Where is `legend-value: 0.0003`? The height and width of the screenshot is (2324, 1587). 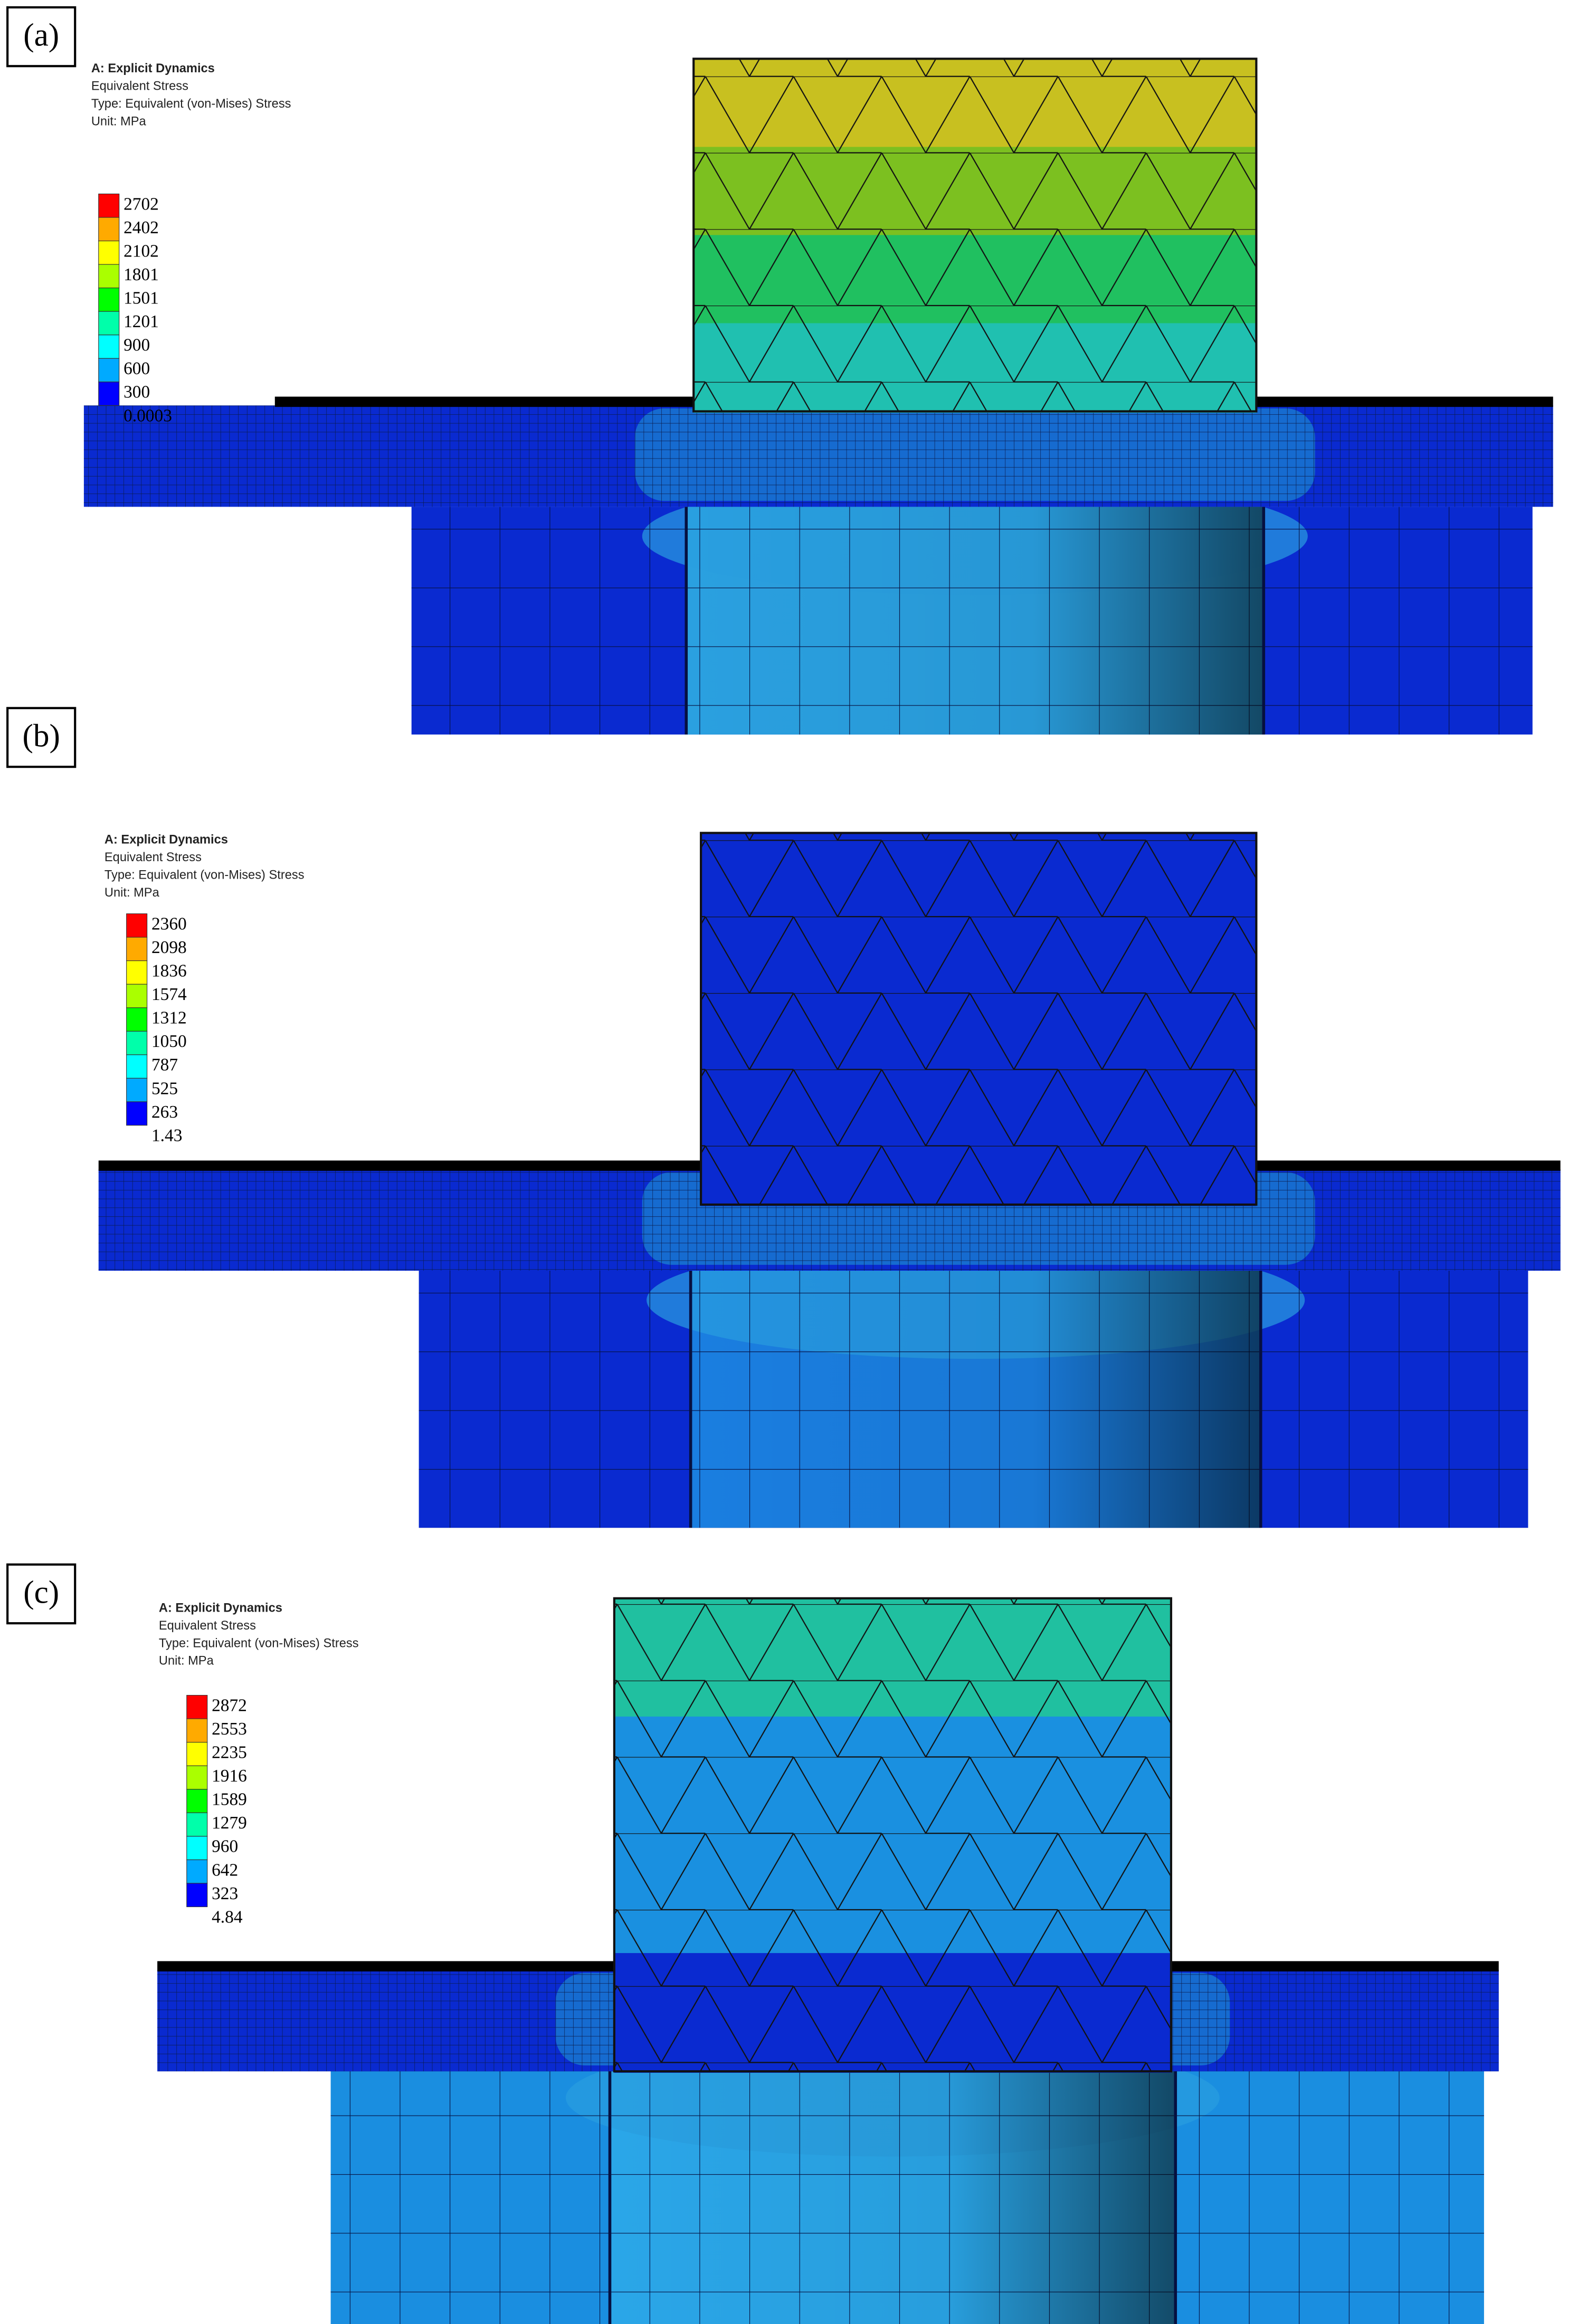
legend-value: 0.0003 is located at coordinates (147, 415).